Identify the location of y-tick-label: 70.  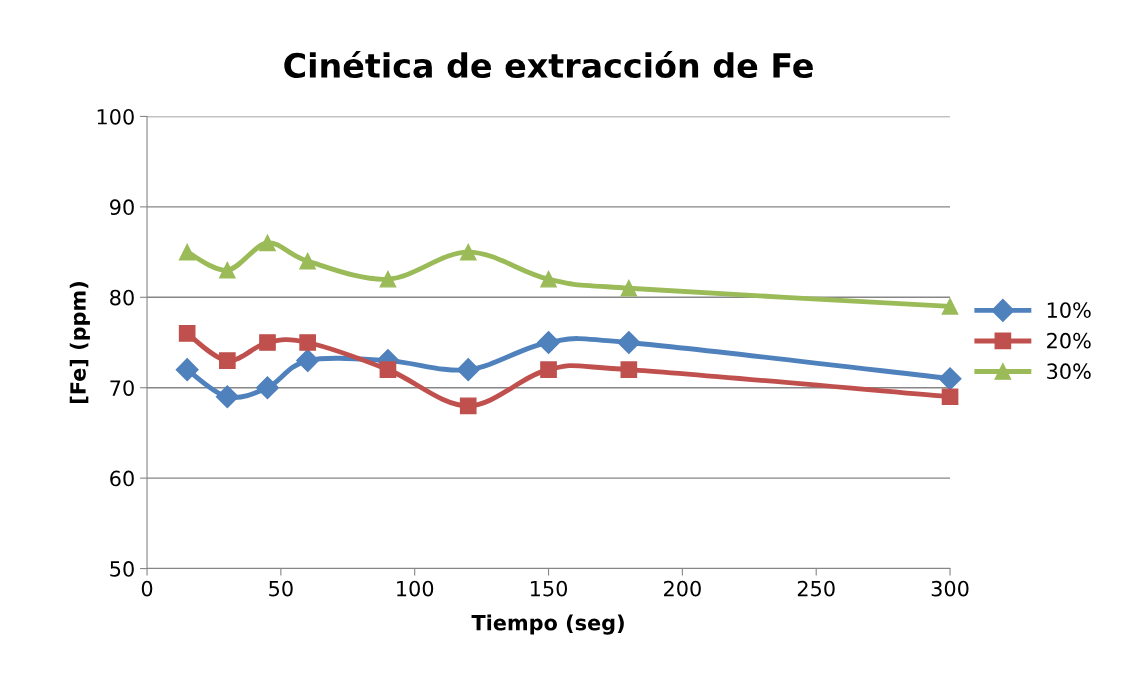
(122, 388).